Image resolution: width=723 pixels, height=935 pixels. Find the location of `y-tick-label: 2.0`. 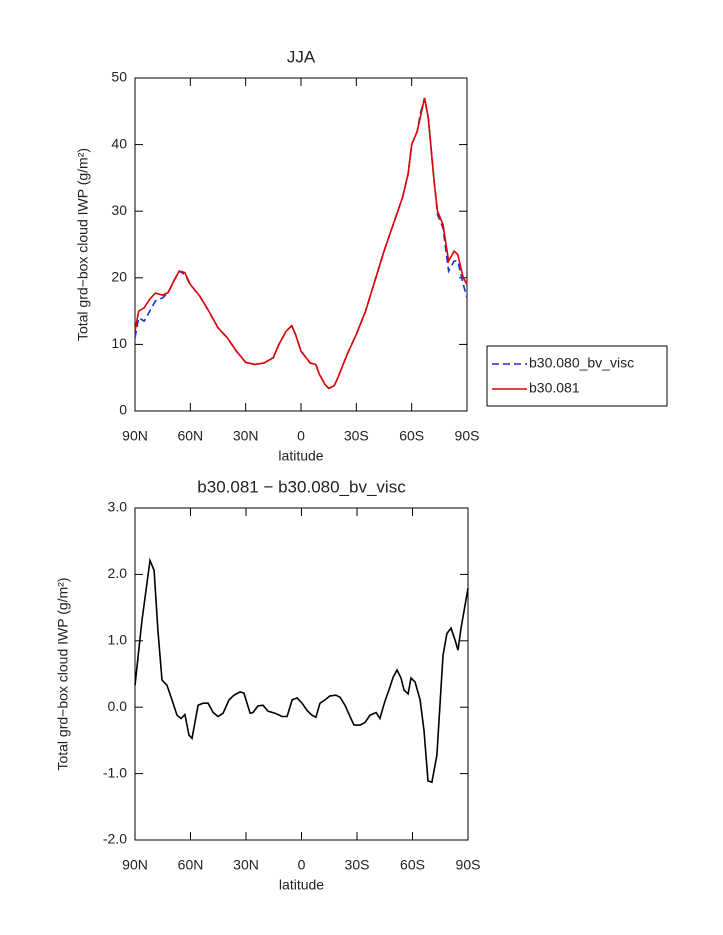

y-tick-label: 2.0 is located at coordinates (118, 573).